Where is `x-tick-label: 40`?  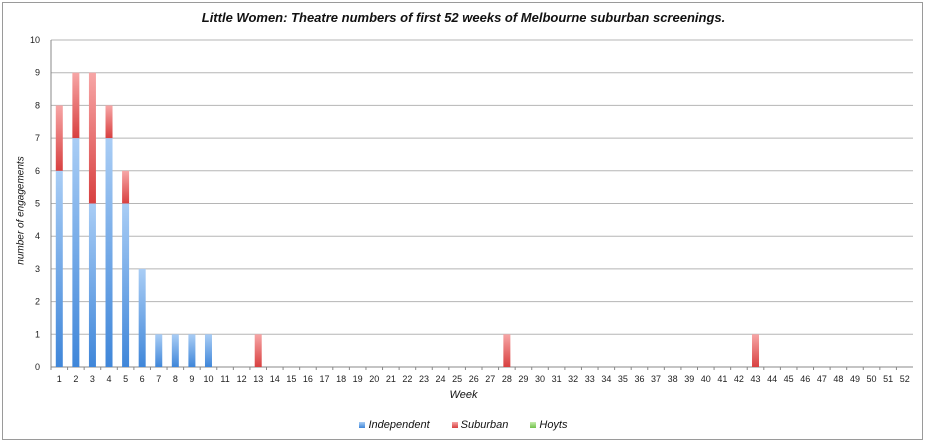 x-tick-label: 40 is located at coordinates (706, 379).